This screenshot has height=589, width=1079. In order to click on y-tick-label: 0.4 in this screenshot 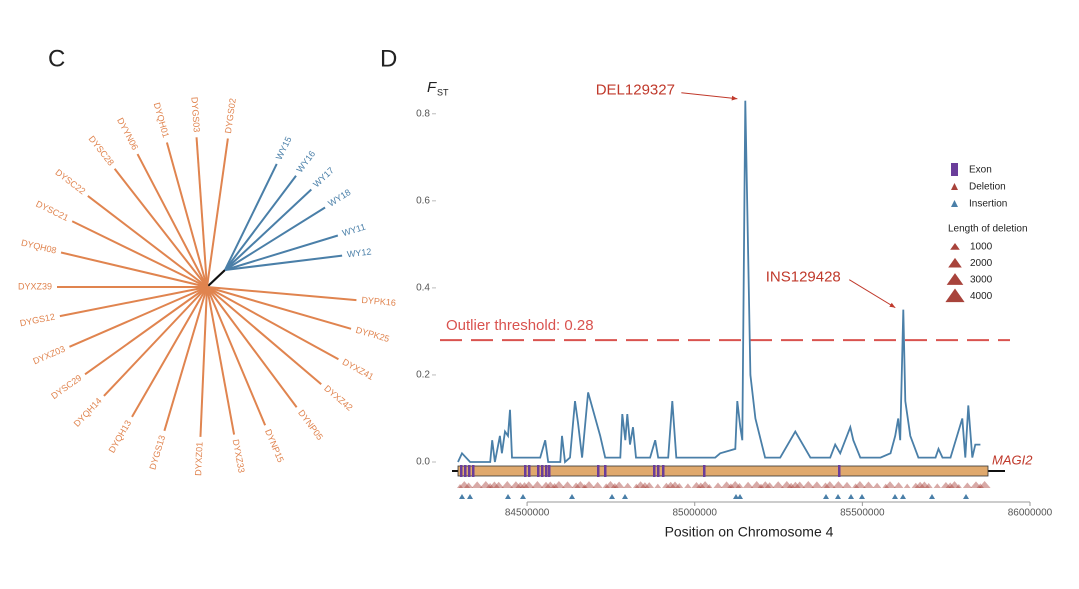, I will do `click(423, 288)`.